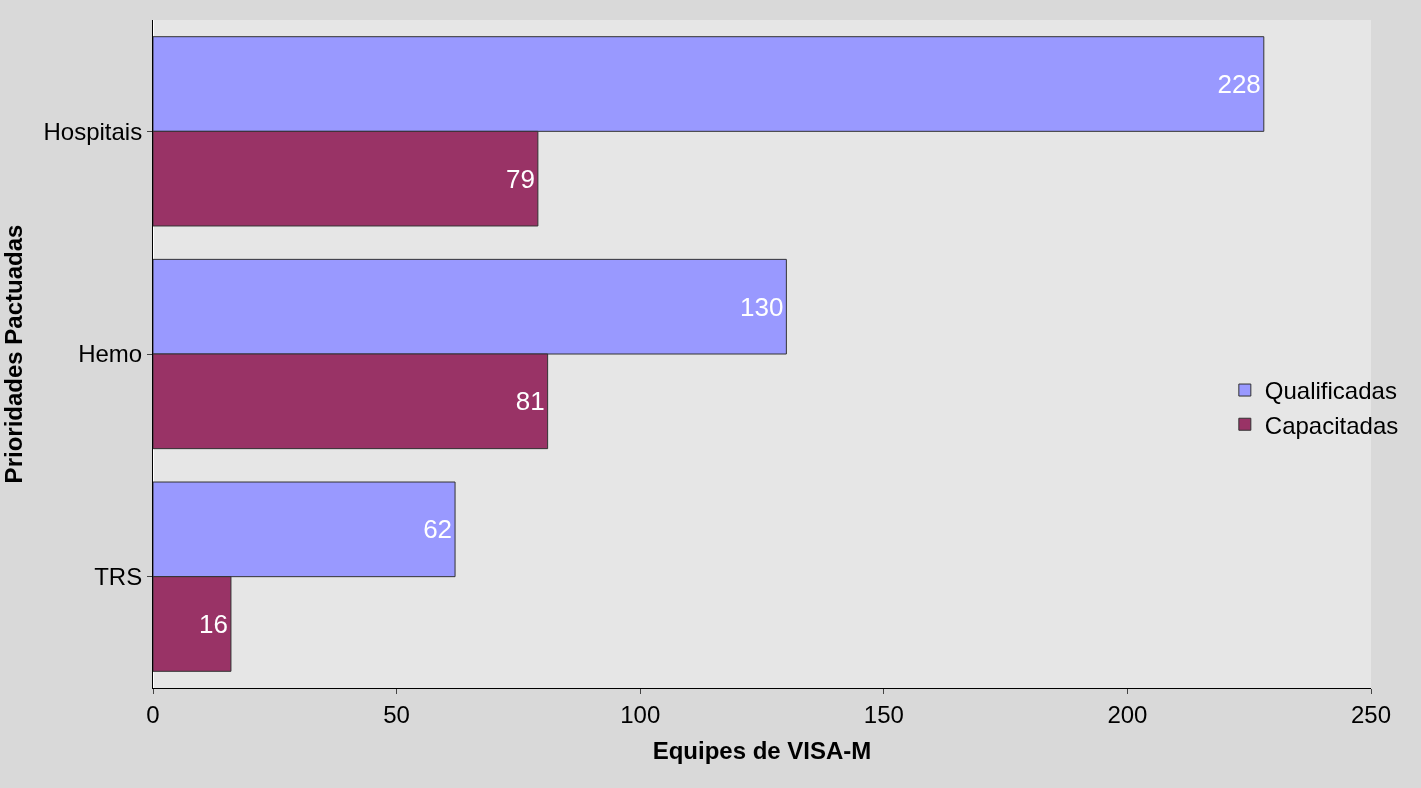 Image resolution: width=1421 pixels, height=788 pixels. Describe the element at coordinates (118, 577) in the screenshot. I see `y-tick-label: TRS` at that location.